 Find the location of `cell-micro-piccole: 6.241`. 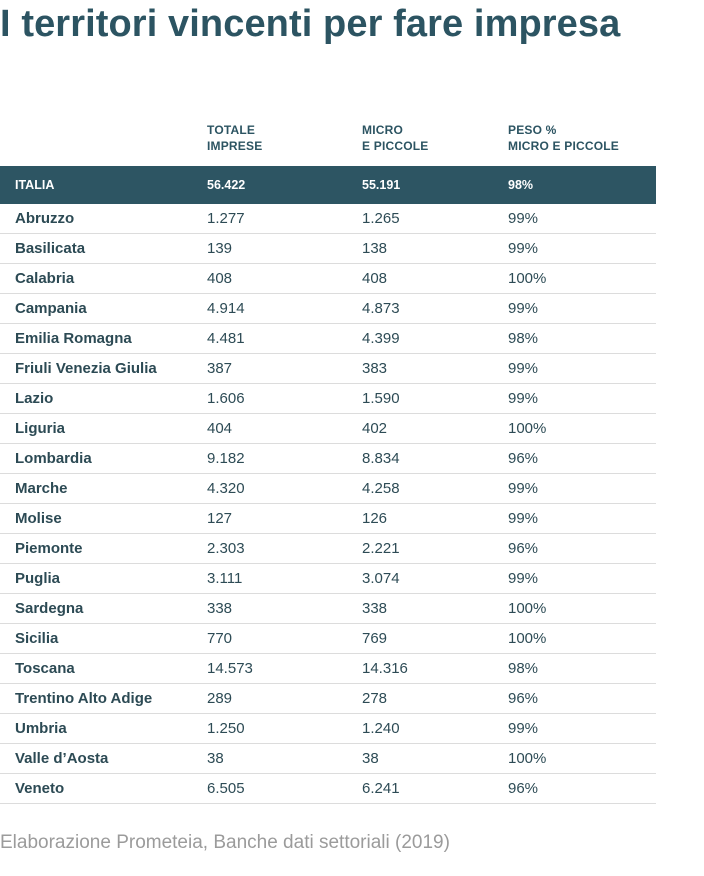

cell-micro-piccole: 6.241 is located at coordinates (381, 788).